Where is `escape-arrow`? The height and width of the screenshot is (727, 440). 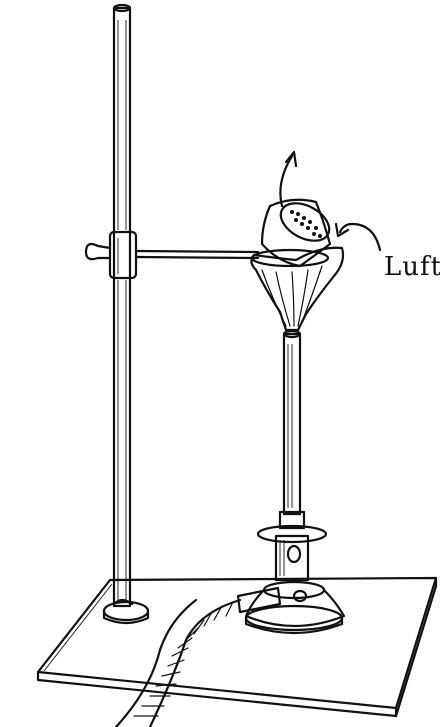 escape-arrow is located at coordinates (288, 179).